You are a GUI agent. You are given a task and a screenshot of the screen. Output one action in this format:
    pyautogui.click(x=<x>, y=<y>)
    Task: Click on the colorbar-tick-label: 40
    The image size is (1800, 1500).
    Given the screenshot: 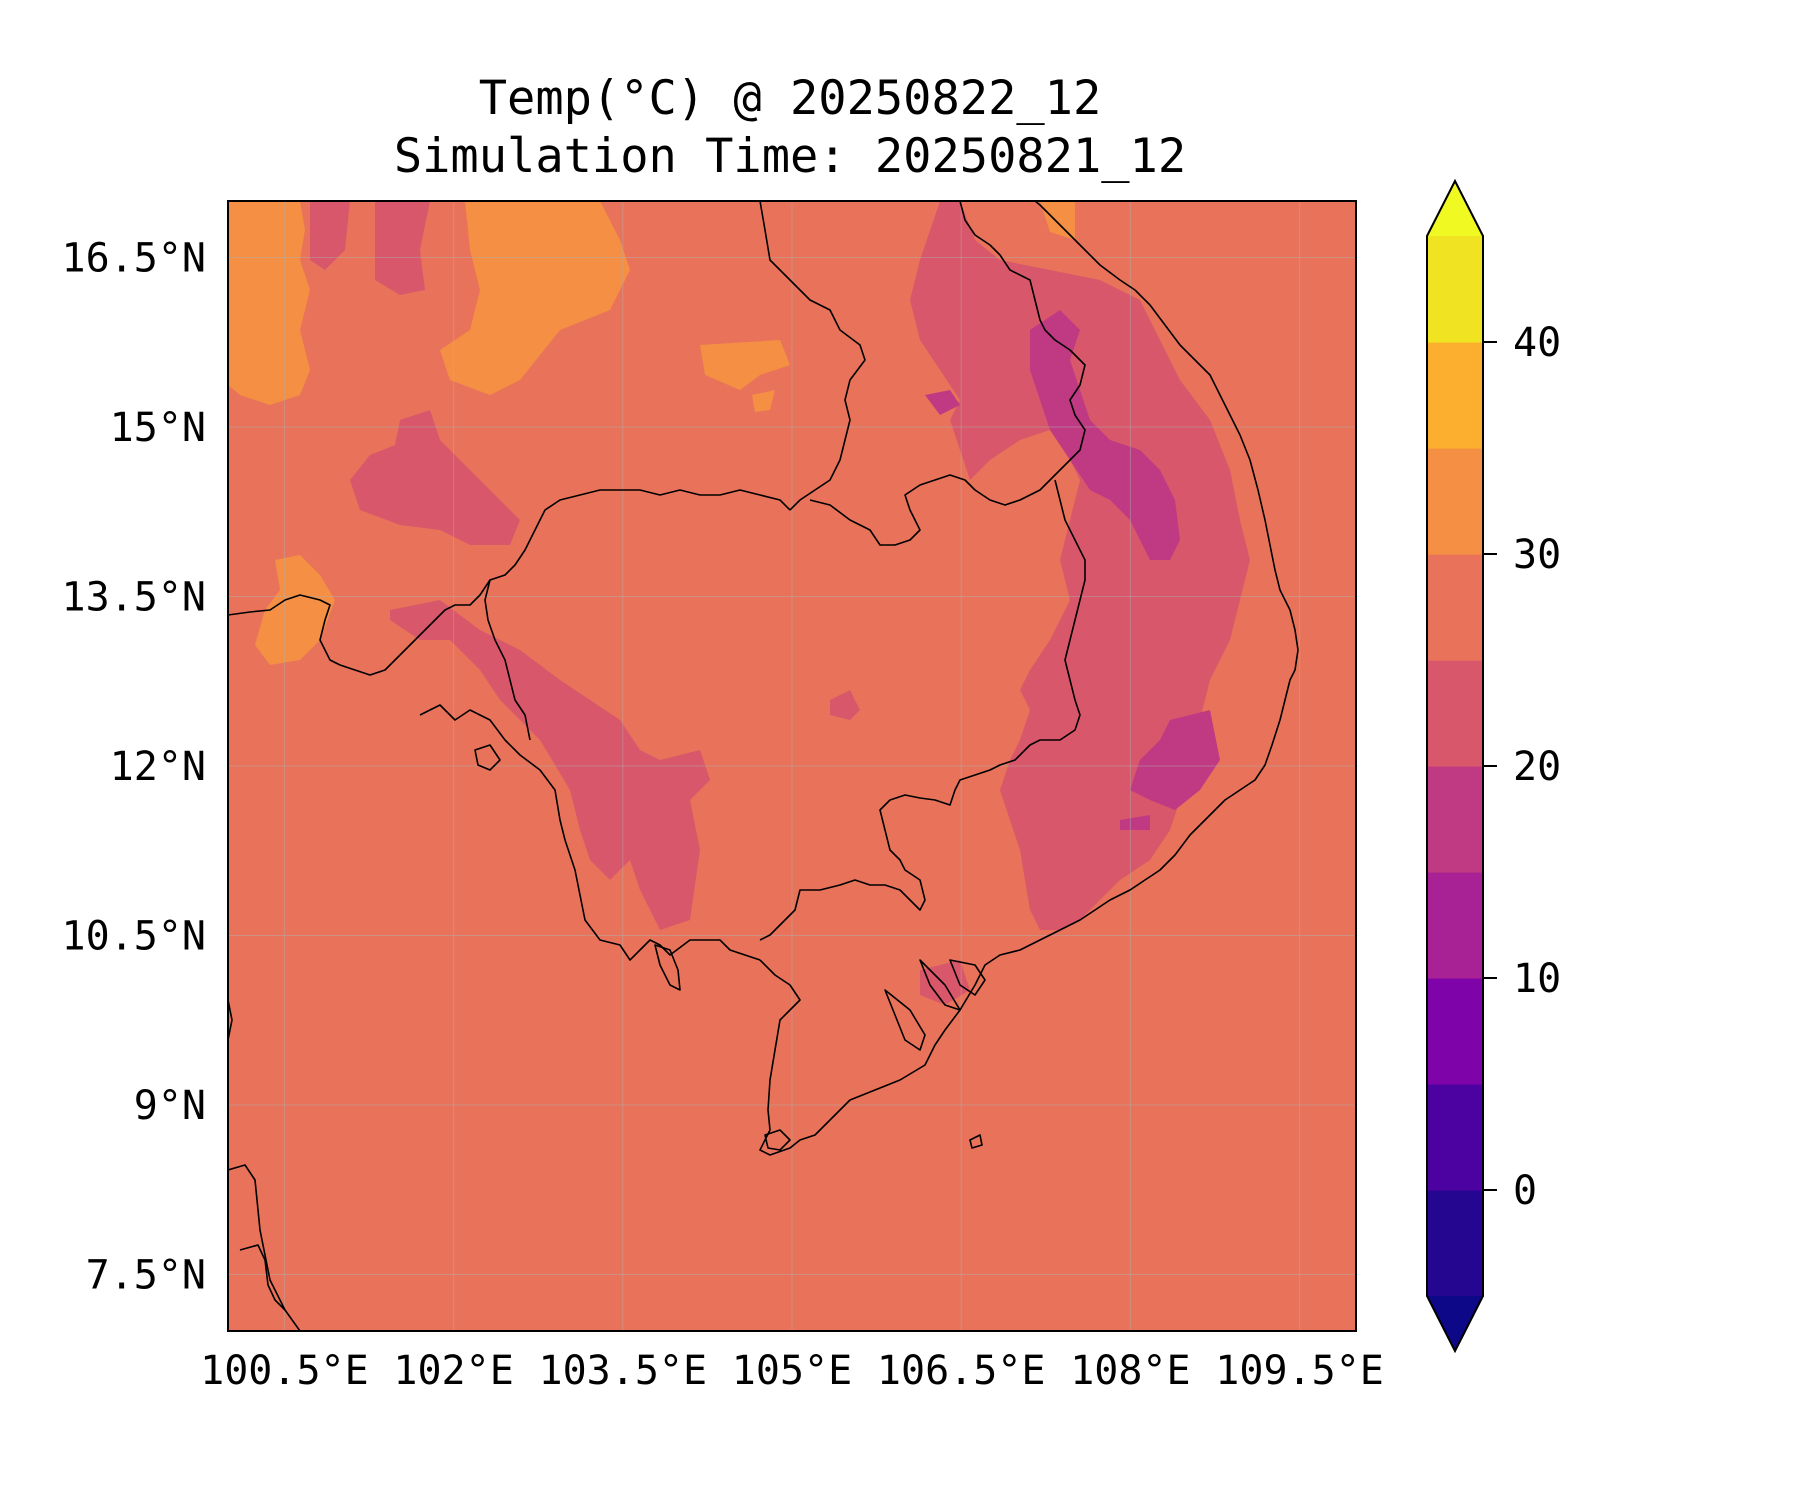 What is the action you would take?
    pyautogui.click(x=1537, y=343)
    